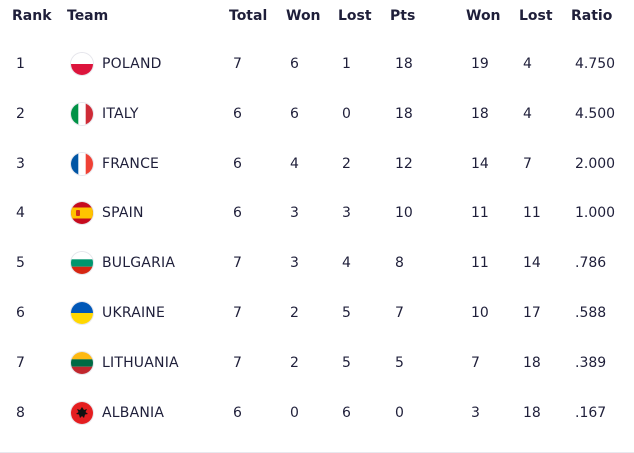  What do you see at coordinates (317, 363) in the screenshot?
I see `table-row: 7 7 2 5 5 7 18 .389 LITHUANIA` at bounding box center [317, 363].